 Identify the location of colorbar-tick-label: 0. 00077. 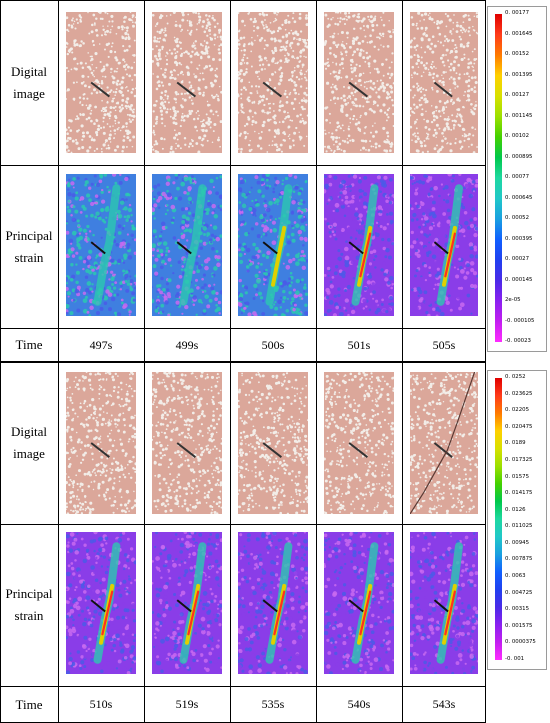
(517, 177).